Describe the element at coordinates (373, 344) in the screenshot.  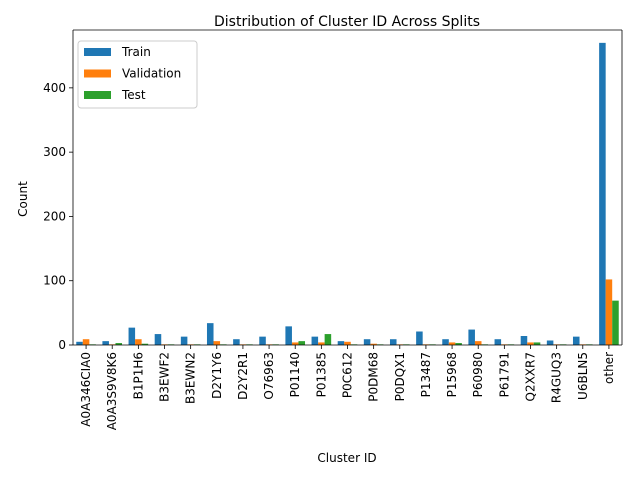
I see `bar-validation-p0dm68` at that location.